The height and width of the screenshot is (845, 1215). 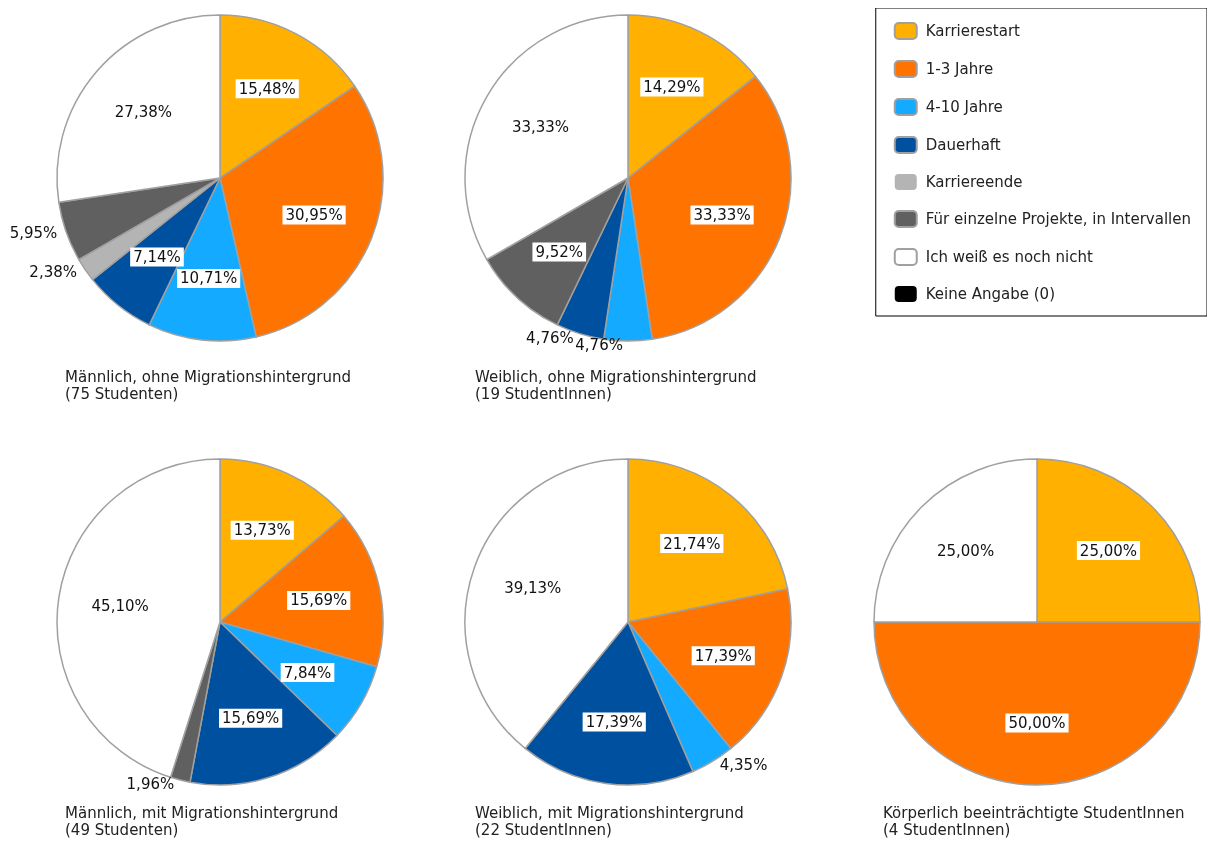 I want to click on data-label: 14,29%, so click(x=672, y=86).